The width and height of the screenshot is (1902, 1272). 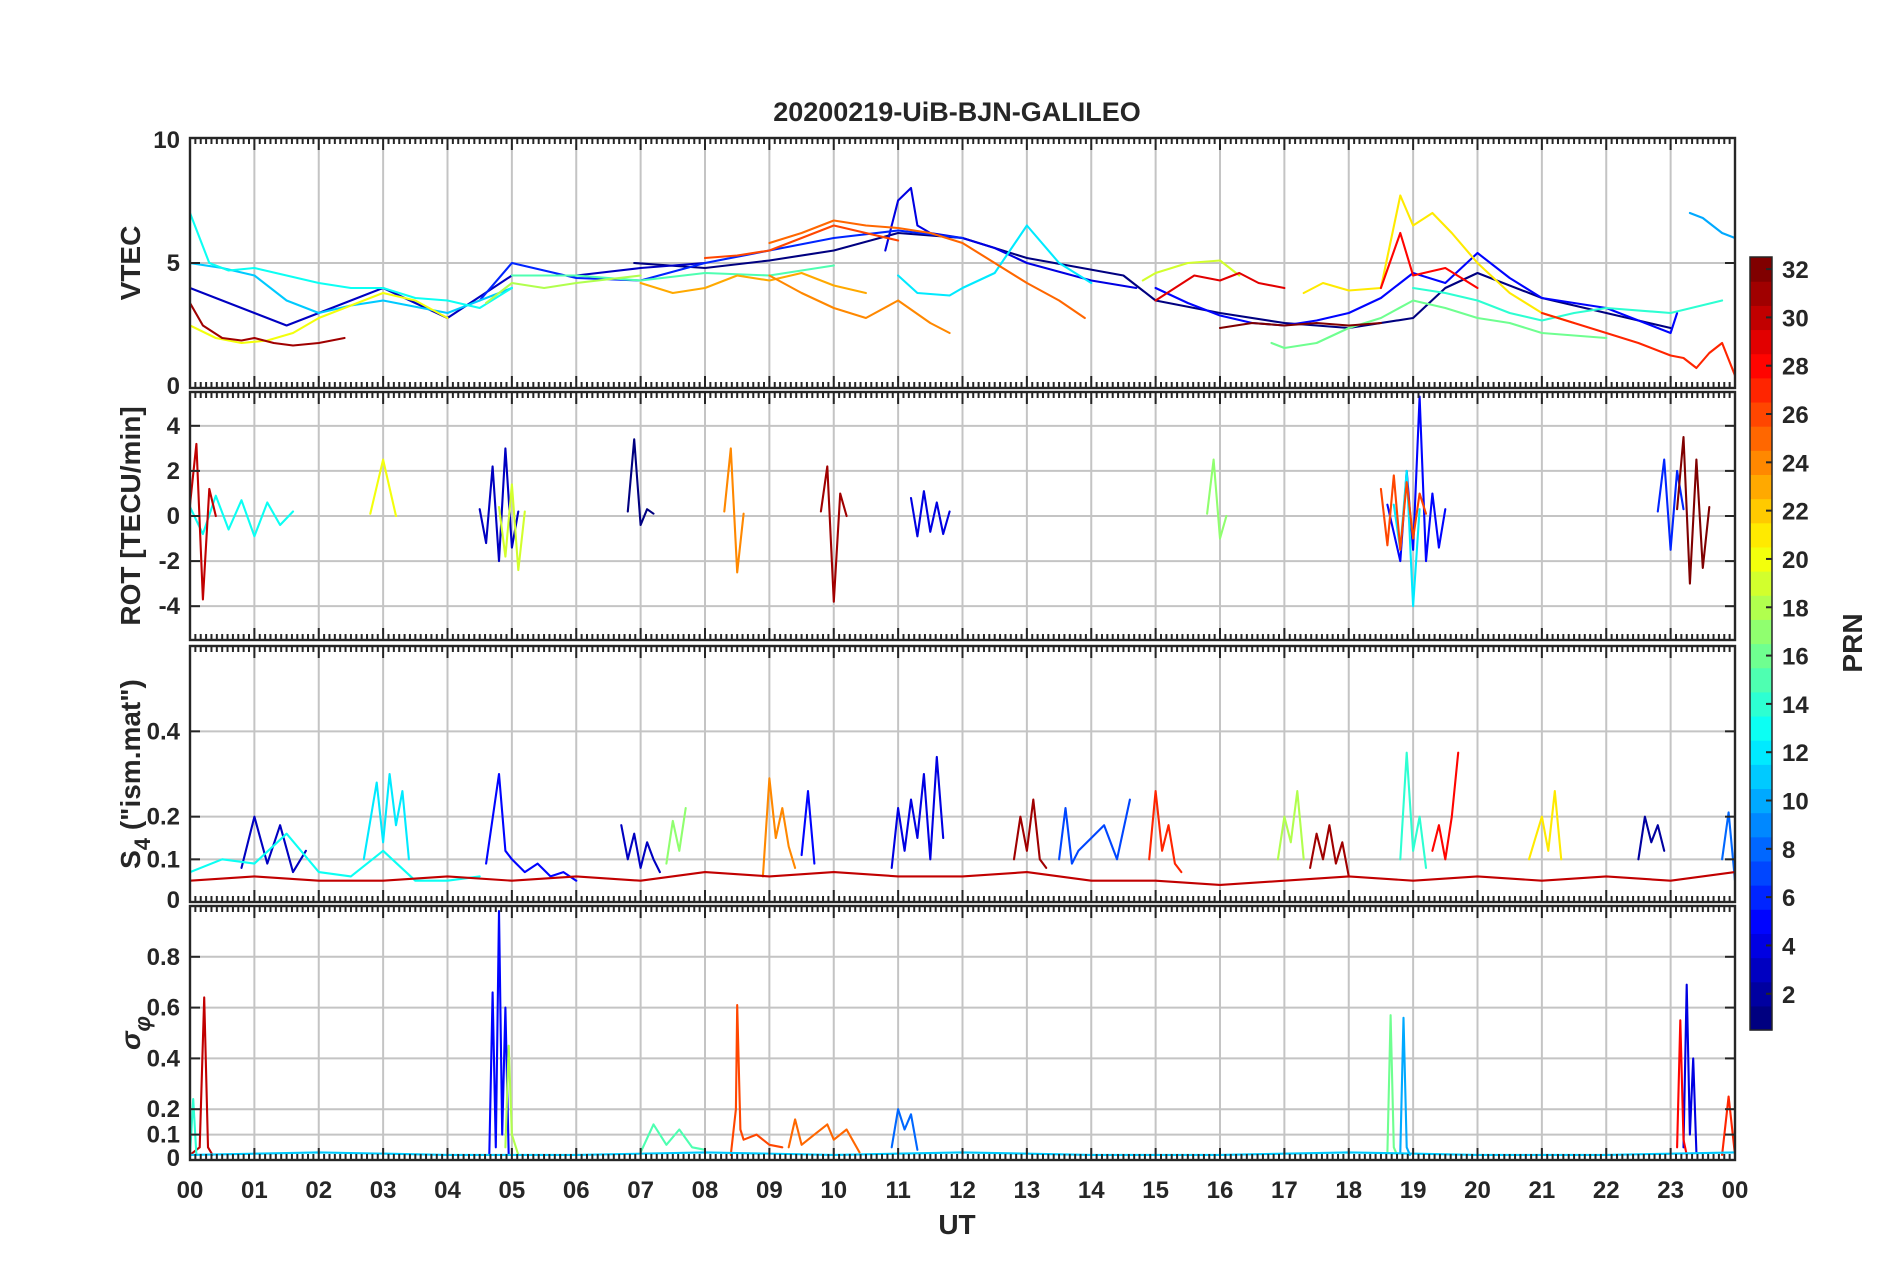 What do you see at coordinates (962, 1190) in the screenshot?
I see `x-tick-label: 12` at bounding box center [962, 1190].